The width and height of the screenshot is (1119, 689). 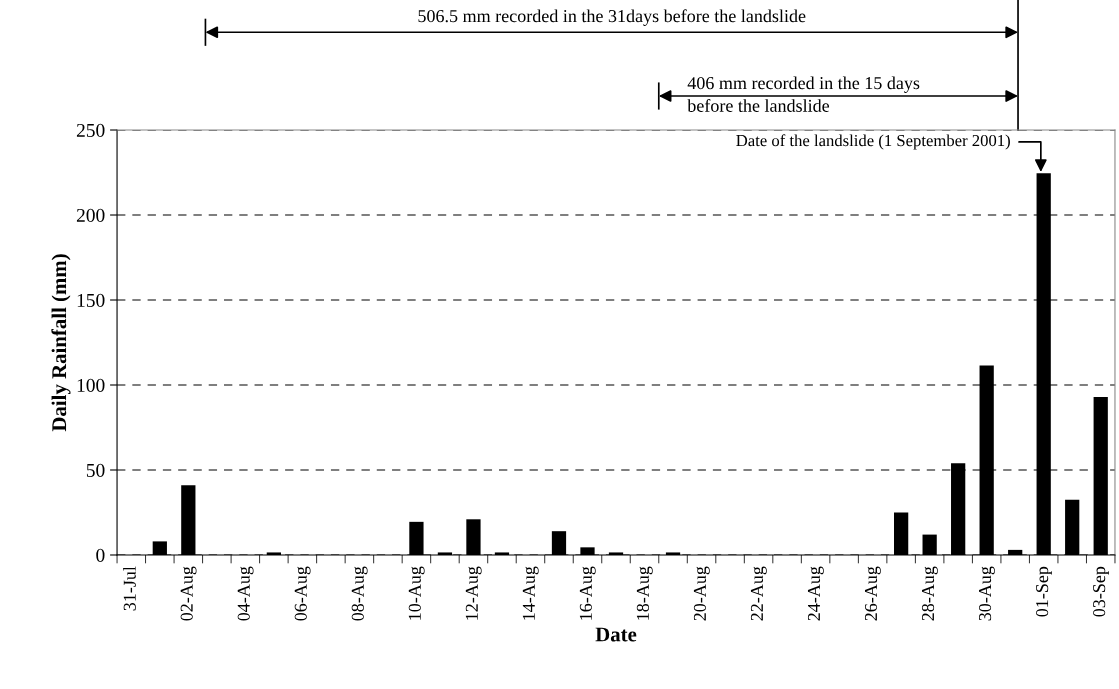 What do you see at coordinates (701, 593) in the screenshot?
I see `x-tick-label: 20-Aug` at bounding box center [701, 593].